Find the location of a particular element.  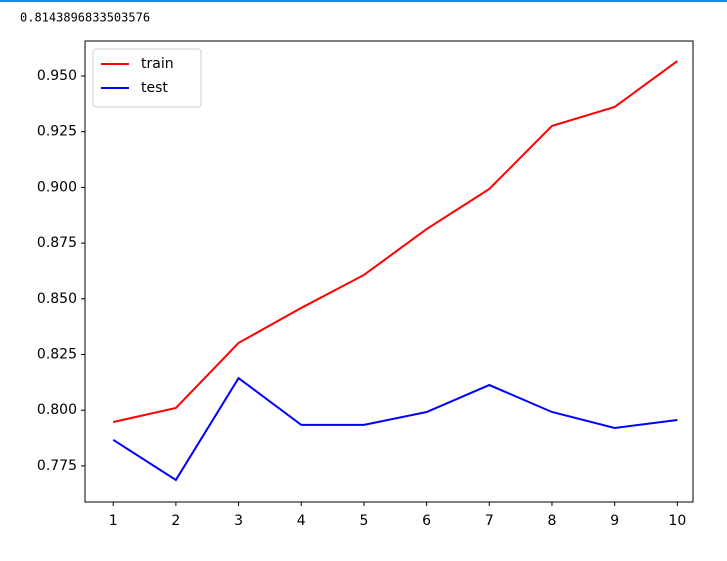

y-tick-label: 0.875 is located at coordinates (57, 243).